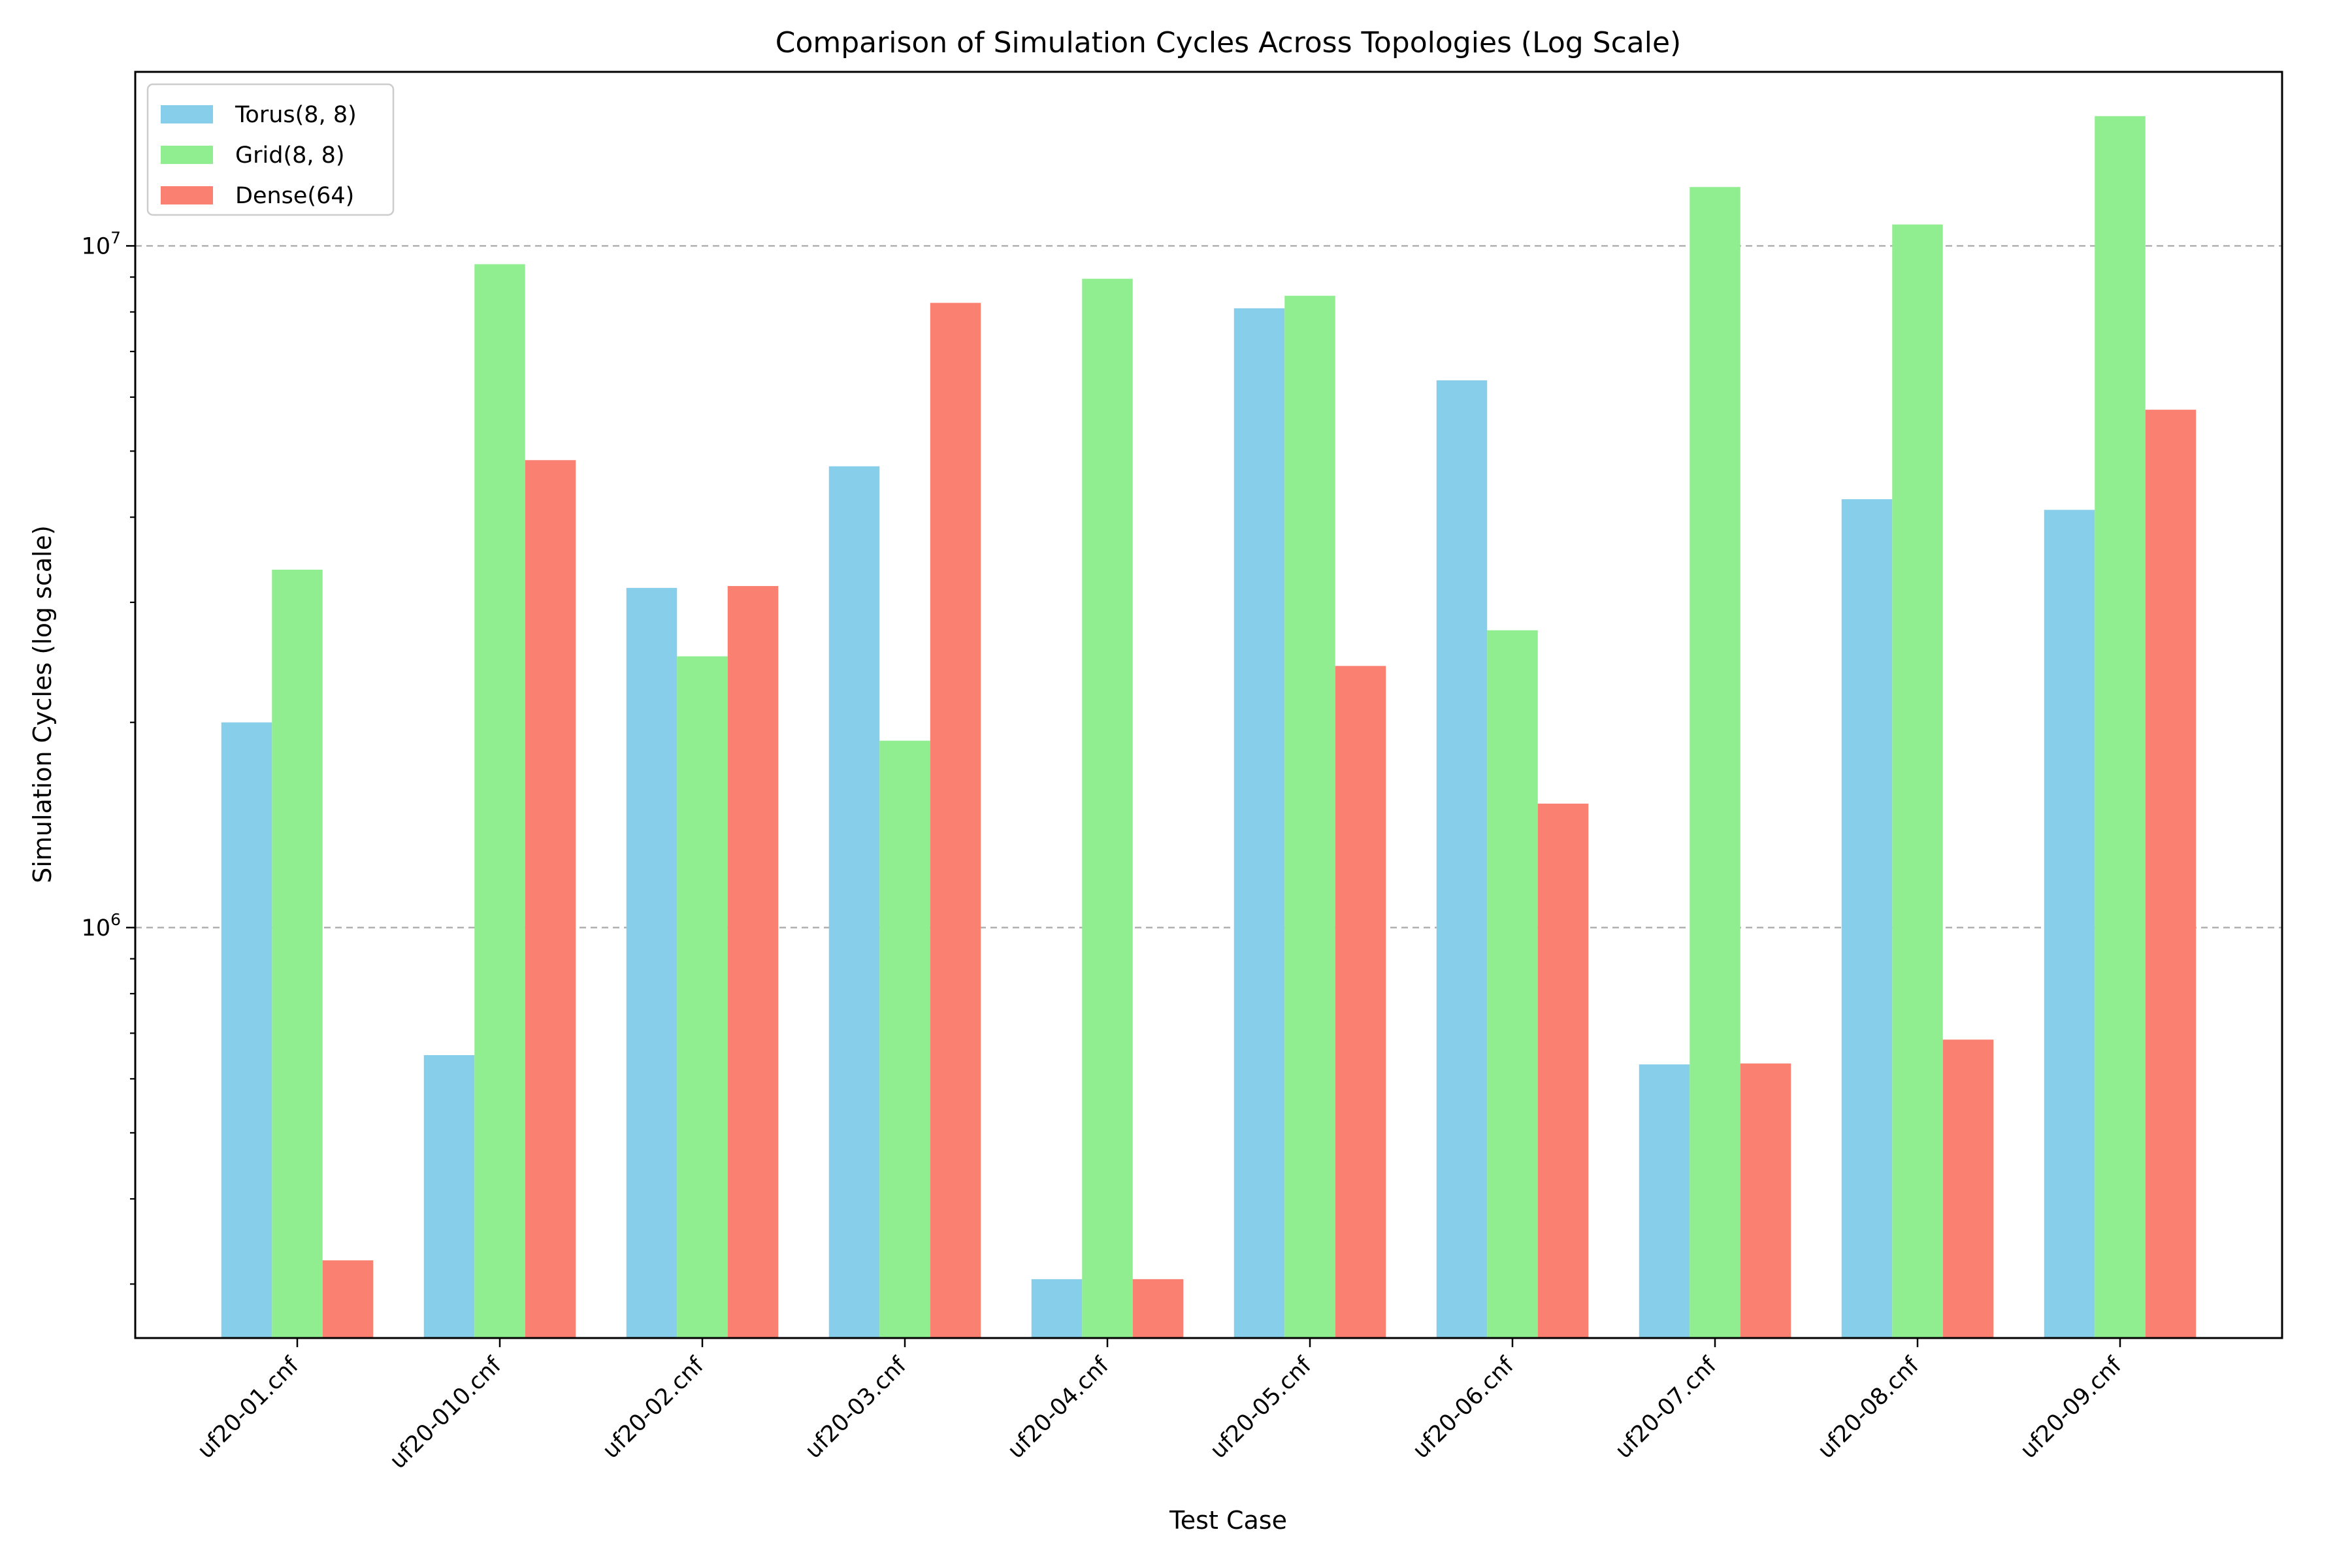 The height and width of the screenshot is (1568, 2352). I want to click on legend-label-0: Torus(8, 8), so click(296, 115).